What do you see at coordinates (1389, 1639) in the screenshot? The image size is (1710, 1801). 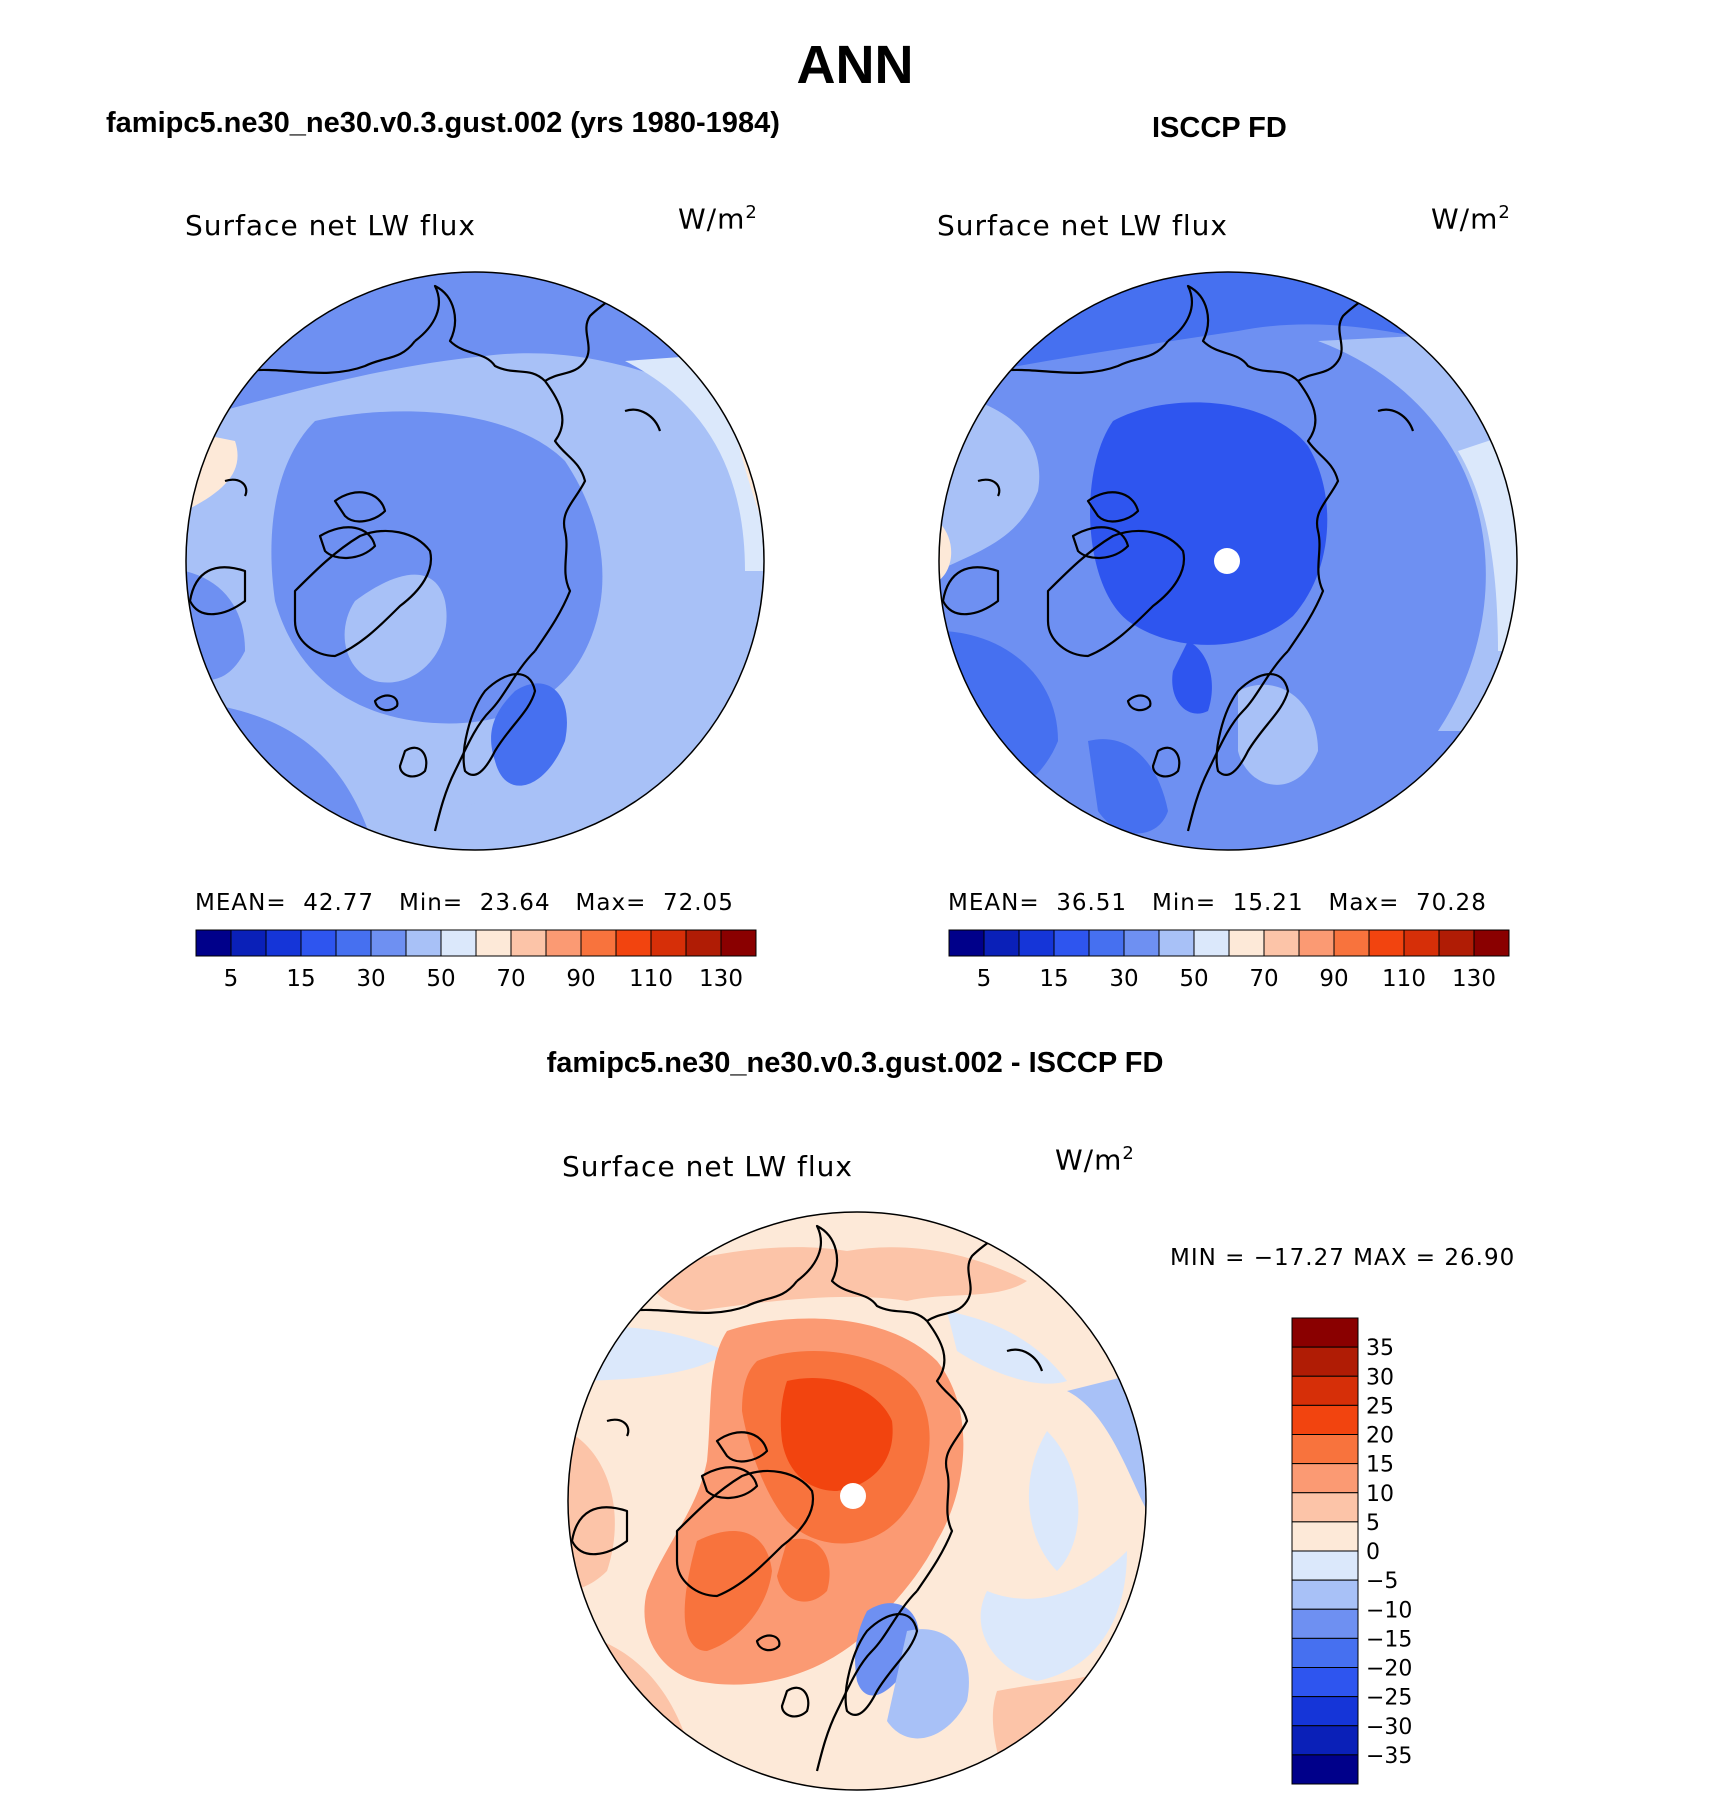 I see `difference-colorbar-label: −15` at bounding box center [1389, 1639].